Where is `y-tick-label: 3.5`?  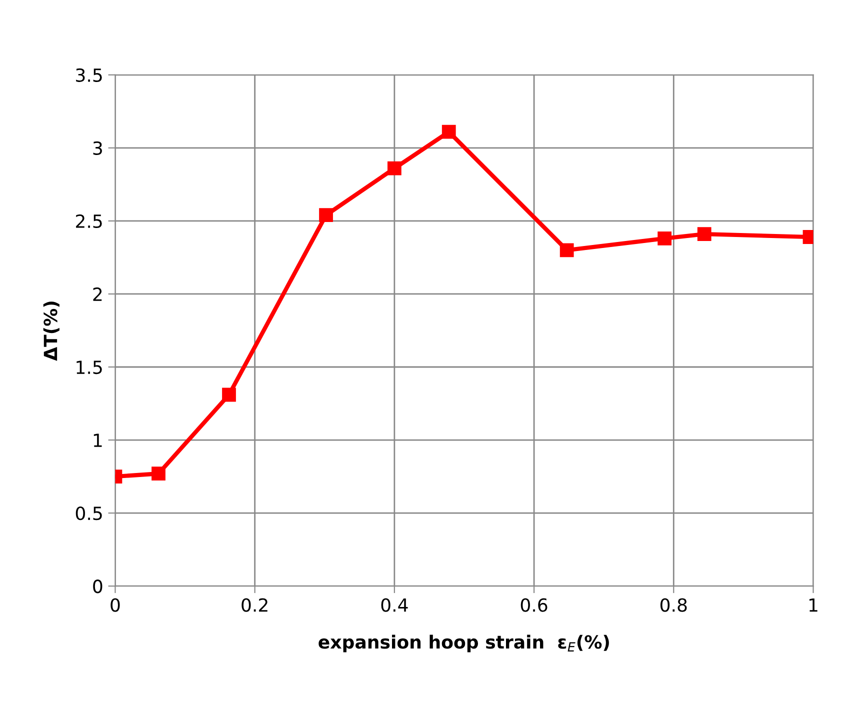
y-tick-label: 3.5 is located at coordinates (89, 75).